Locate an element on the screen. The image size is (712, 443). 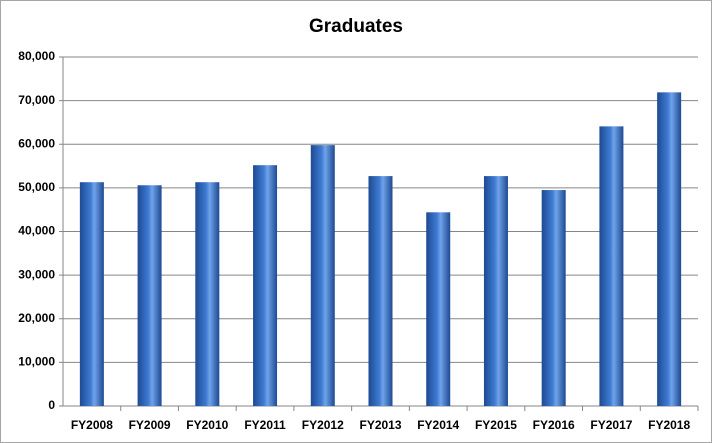
chart-title: Graduates is located at coordinates (356, 26).